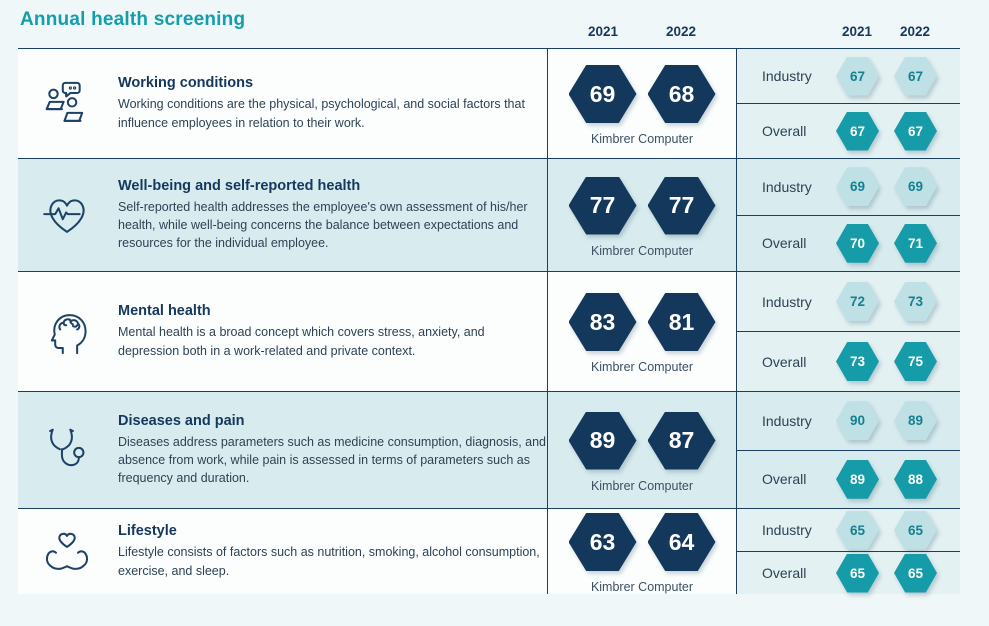 The height and width of the screenshot is (626, 989). What do you see at coordinates (642, 551) in the screenshot?
I see `company-scores: 63 64 Kimbrer Computer` at bounding box center [642, 551].